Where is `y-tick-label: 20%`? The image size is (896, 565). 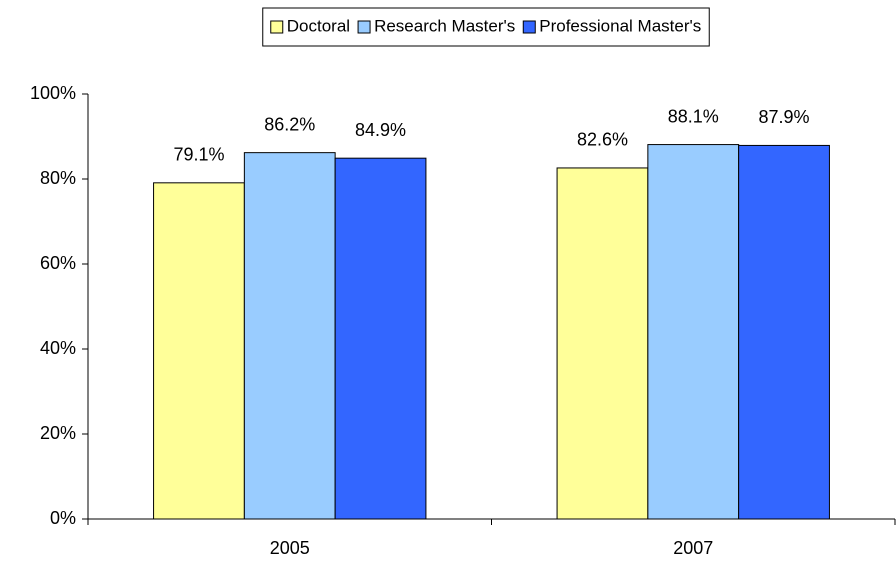
y-tick-label: 20% is located at coordinates (58, 433).